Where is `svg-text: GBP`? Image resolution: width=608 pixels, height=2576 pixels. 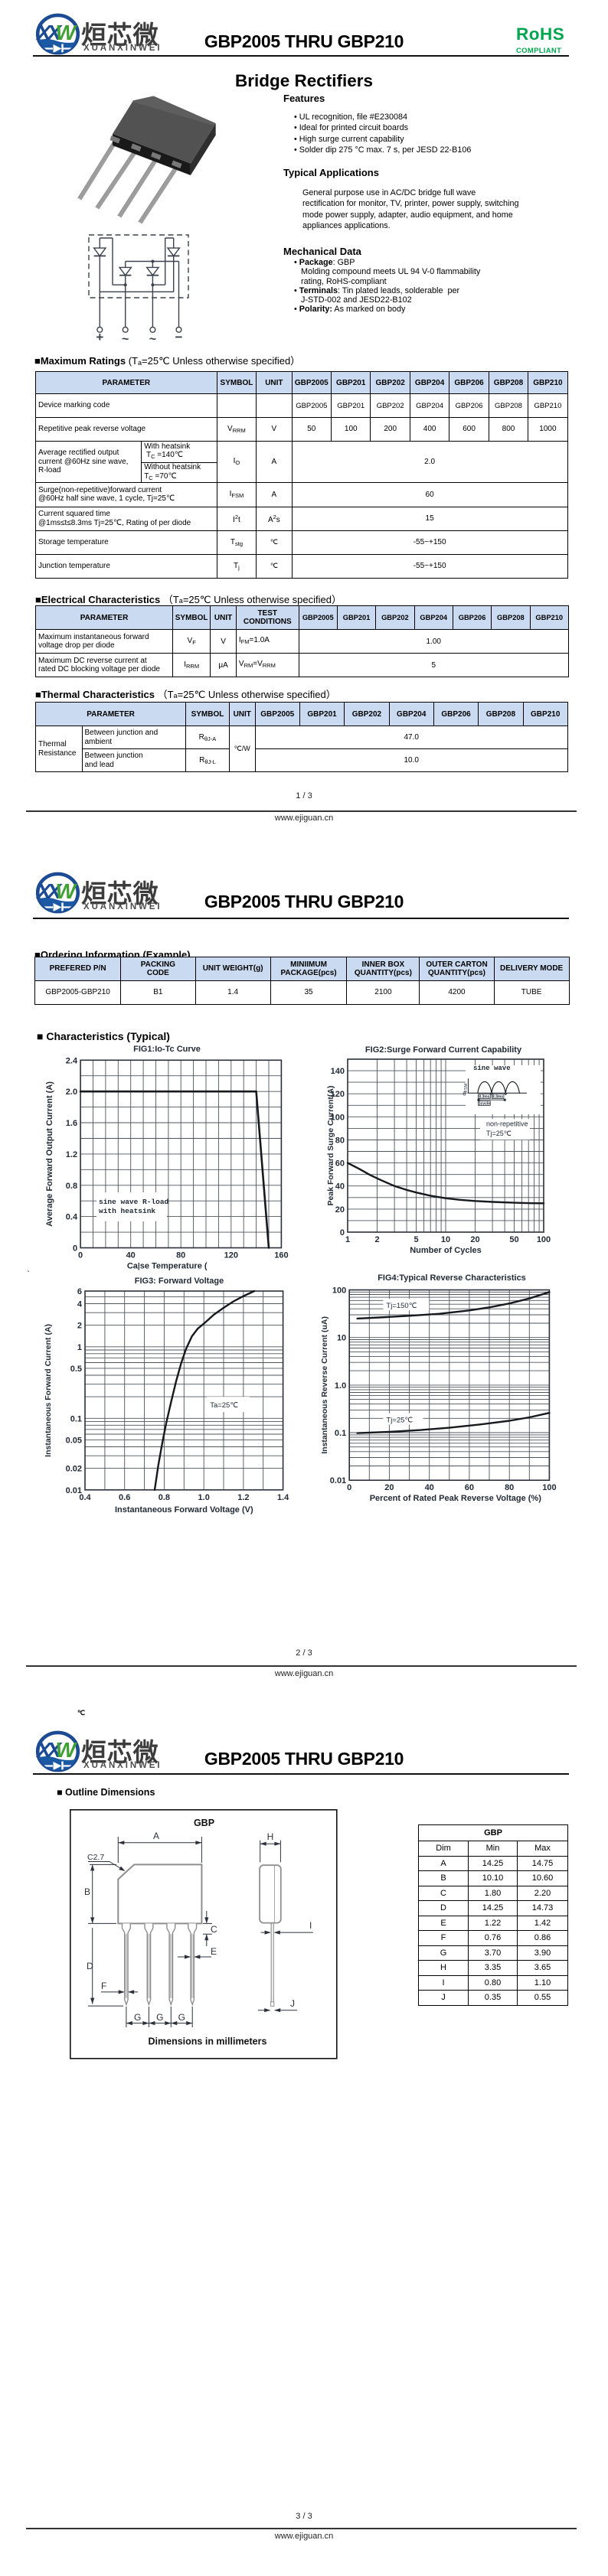 svg-text: GBP is located at coordinates (204, 1823).